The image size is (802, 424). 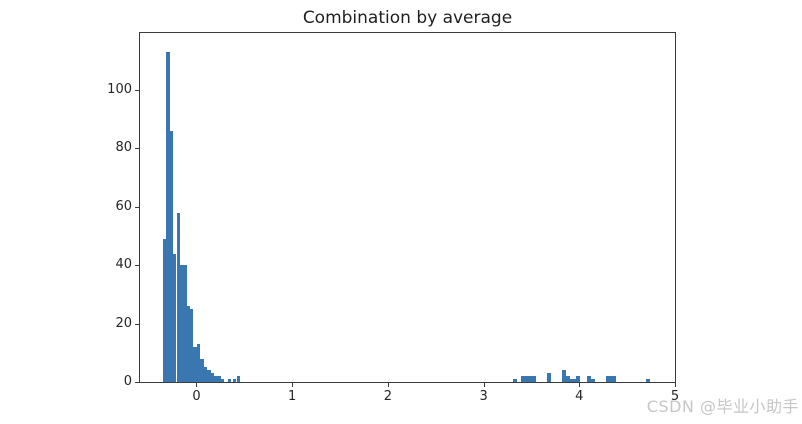 What do you see at coordinates (123, 206) in the screenshot?
I see `y-tick-label: 60` at bounding box center [123, 206].